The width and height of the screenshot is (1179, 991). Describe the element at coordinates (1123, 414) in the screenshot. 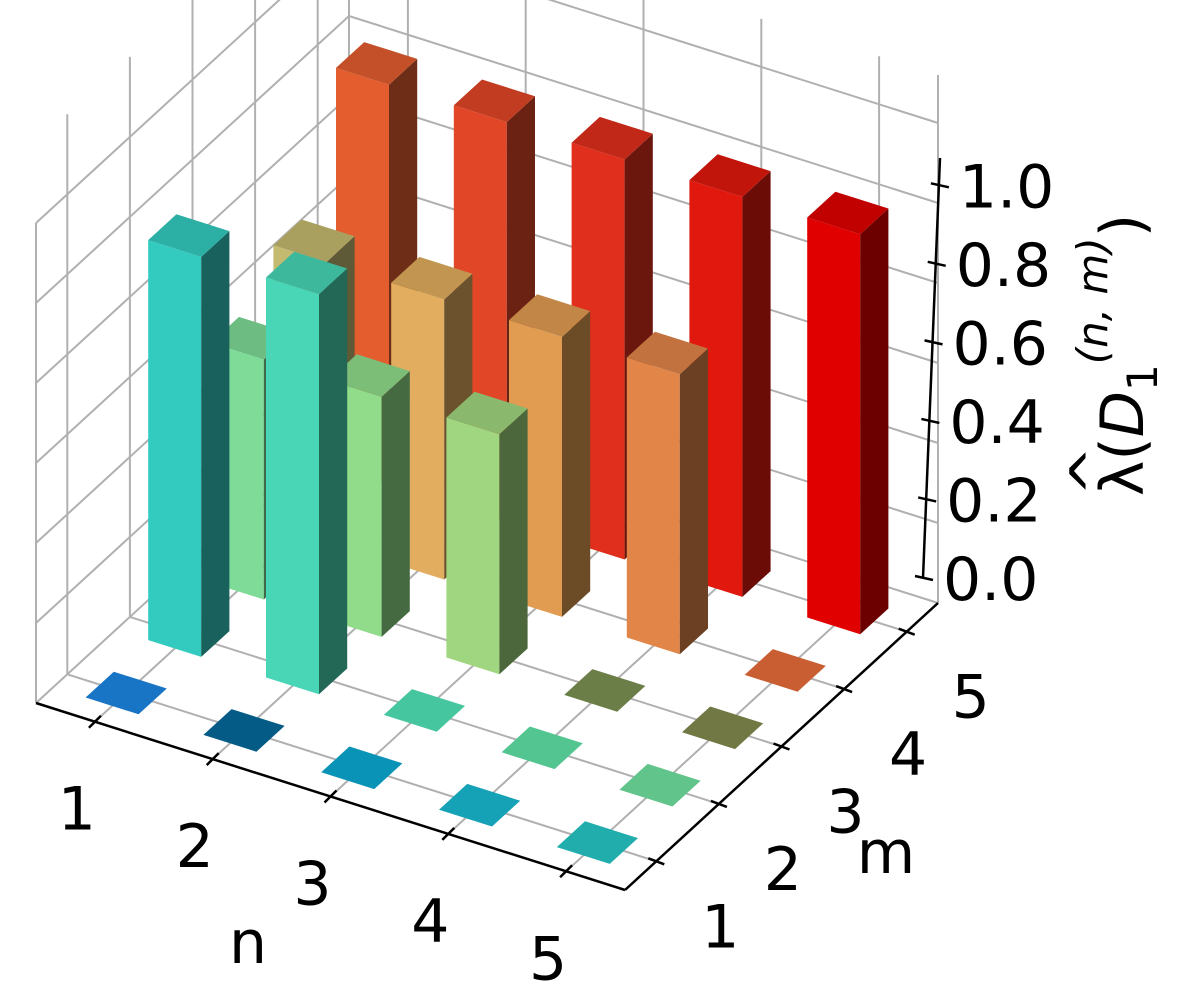

I see `z-title-symbol: D` at that location.